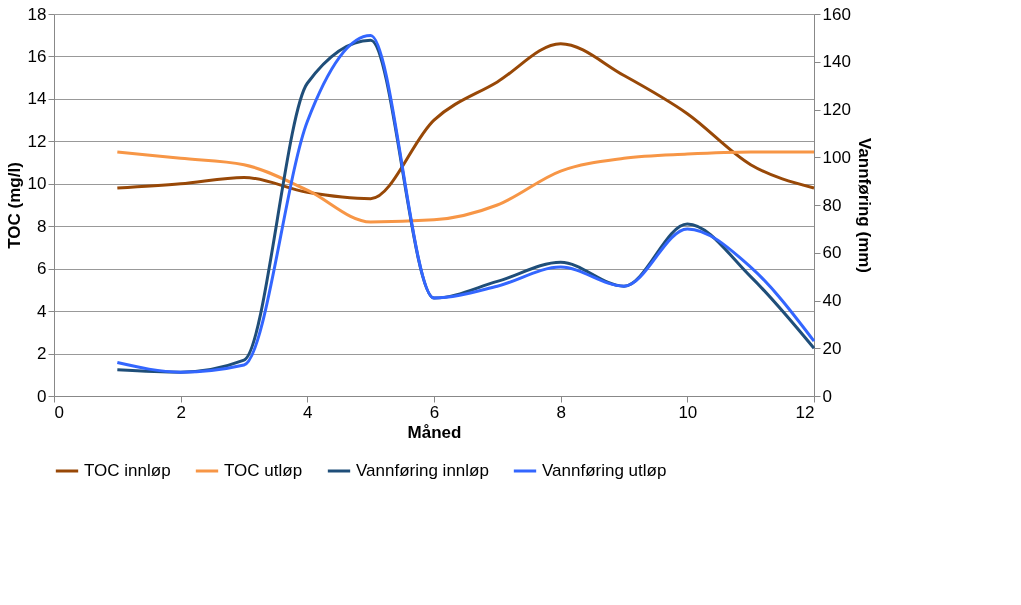 This screenshot has width=1021, height=605. Describe the element at coordinates (805, 412) in the screenshot. I see `x-tick-label: 12` at that location.